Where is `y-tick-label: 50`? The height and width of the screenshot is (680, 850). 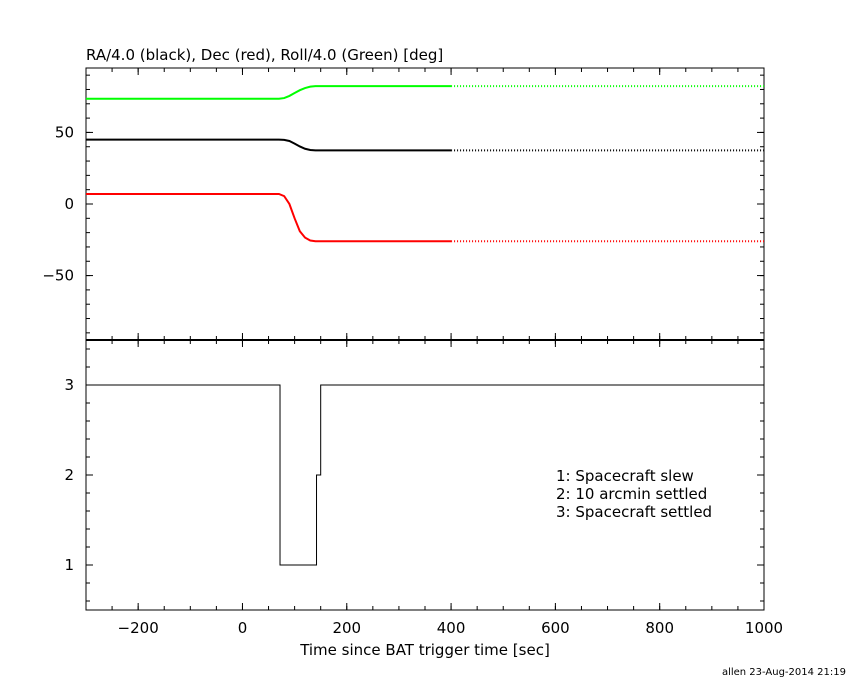 y-tick-label: 50 is located at coordinates (64, 132).